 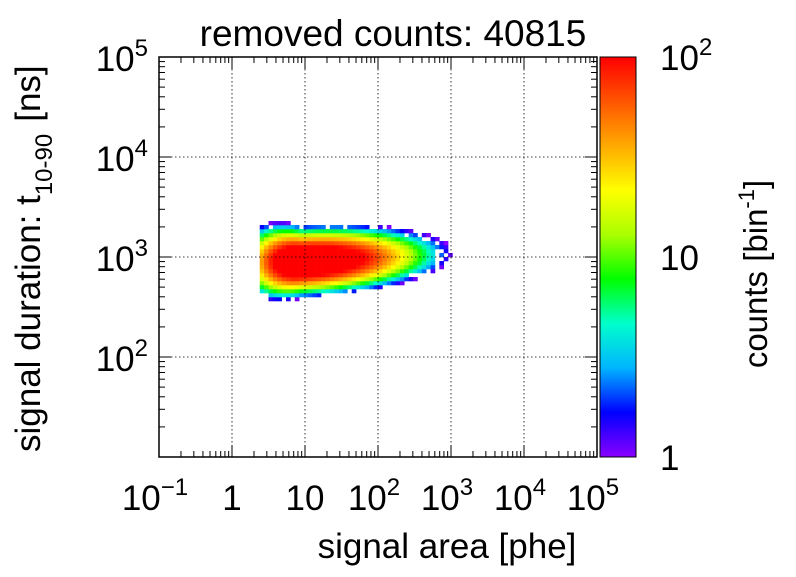 I want to click on color-scale-tick-label: 10, so click(x=679, y=258).